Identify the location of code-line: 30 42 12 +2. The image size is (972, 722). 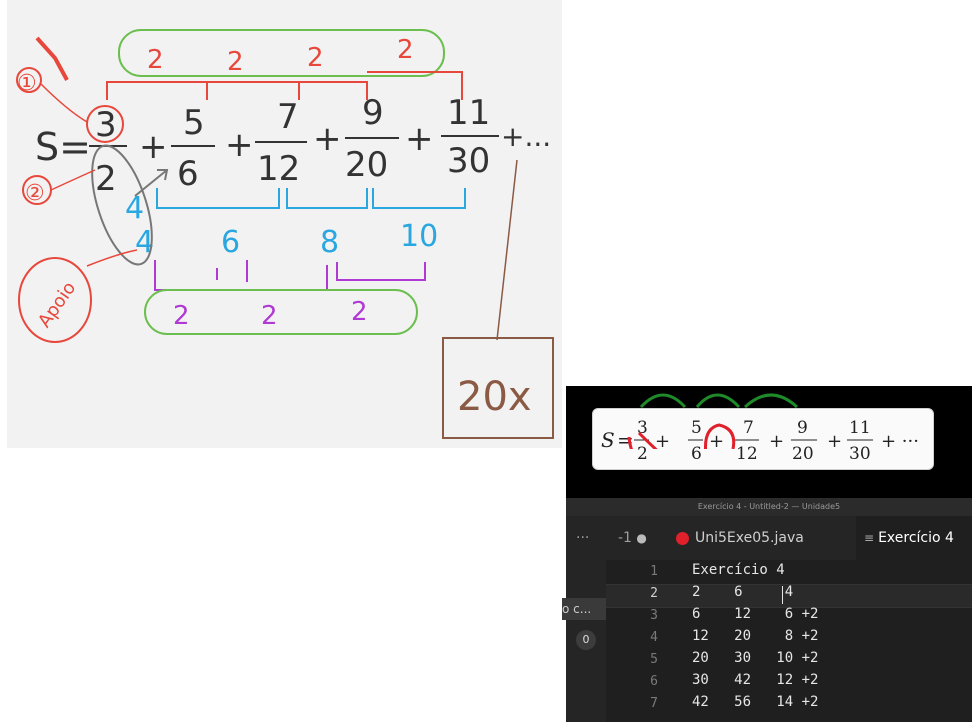
(755, 680).